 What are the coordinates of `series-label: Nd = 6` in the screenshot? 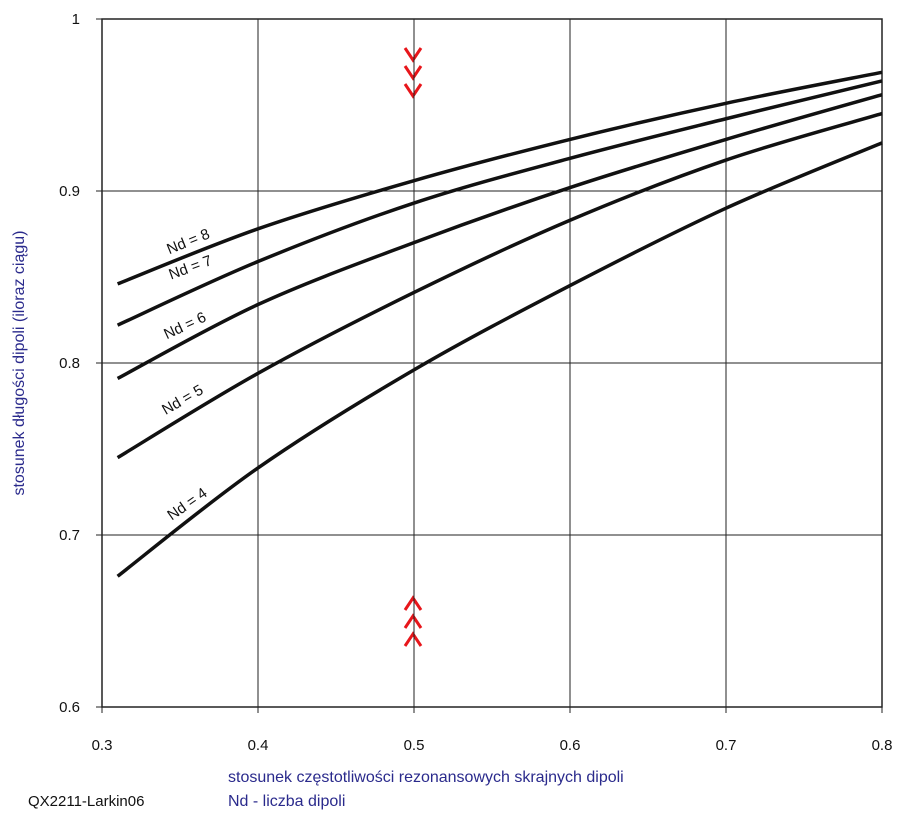 It's located at (185, 326).